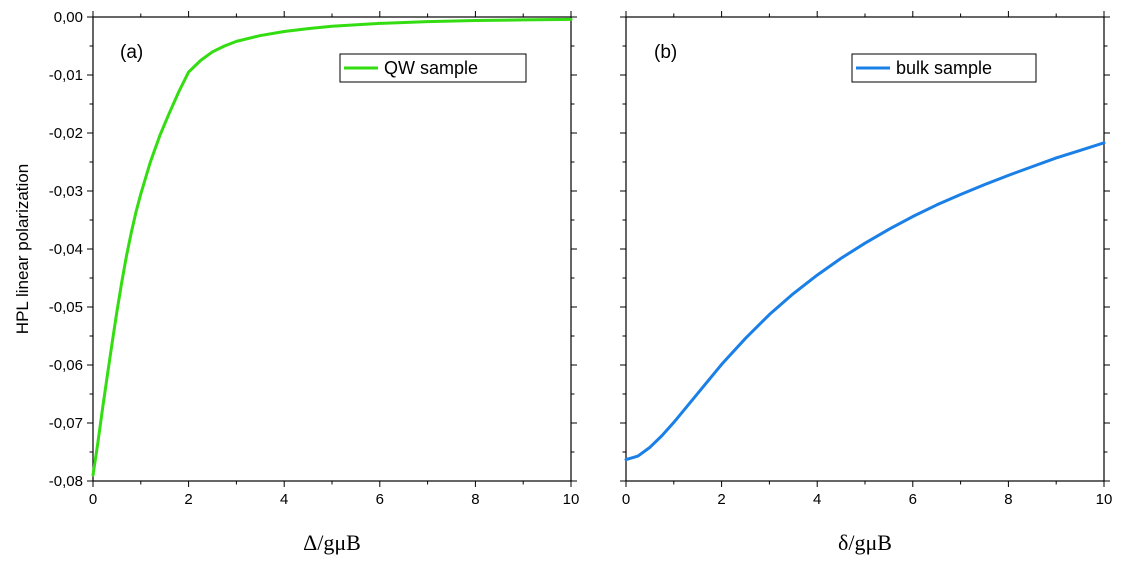  I want to click on y-tick-label: -0,08, so click(66, 481).